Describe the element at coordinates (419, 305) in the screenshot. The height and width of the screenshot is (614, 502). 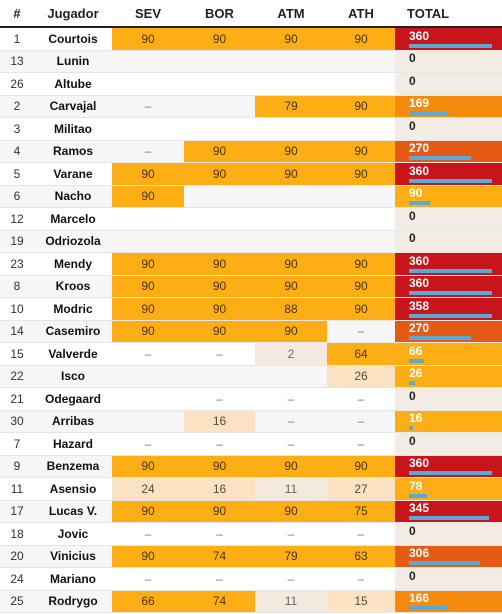
I see `total-value: 358` at that location.